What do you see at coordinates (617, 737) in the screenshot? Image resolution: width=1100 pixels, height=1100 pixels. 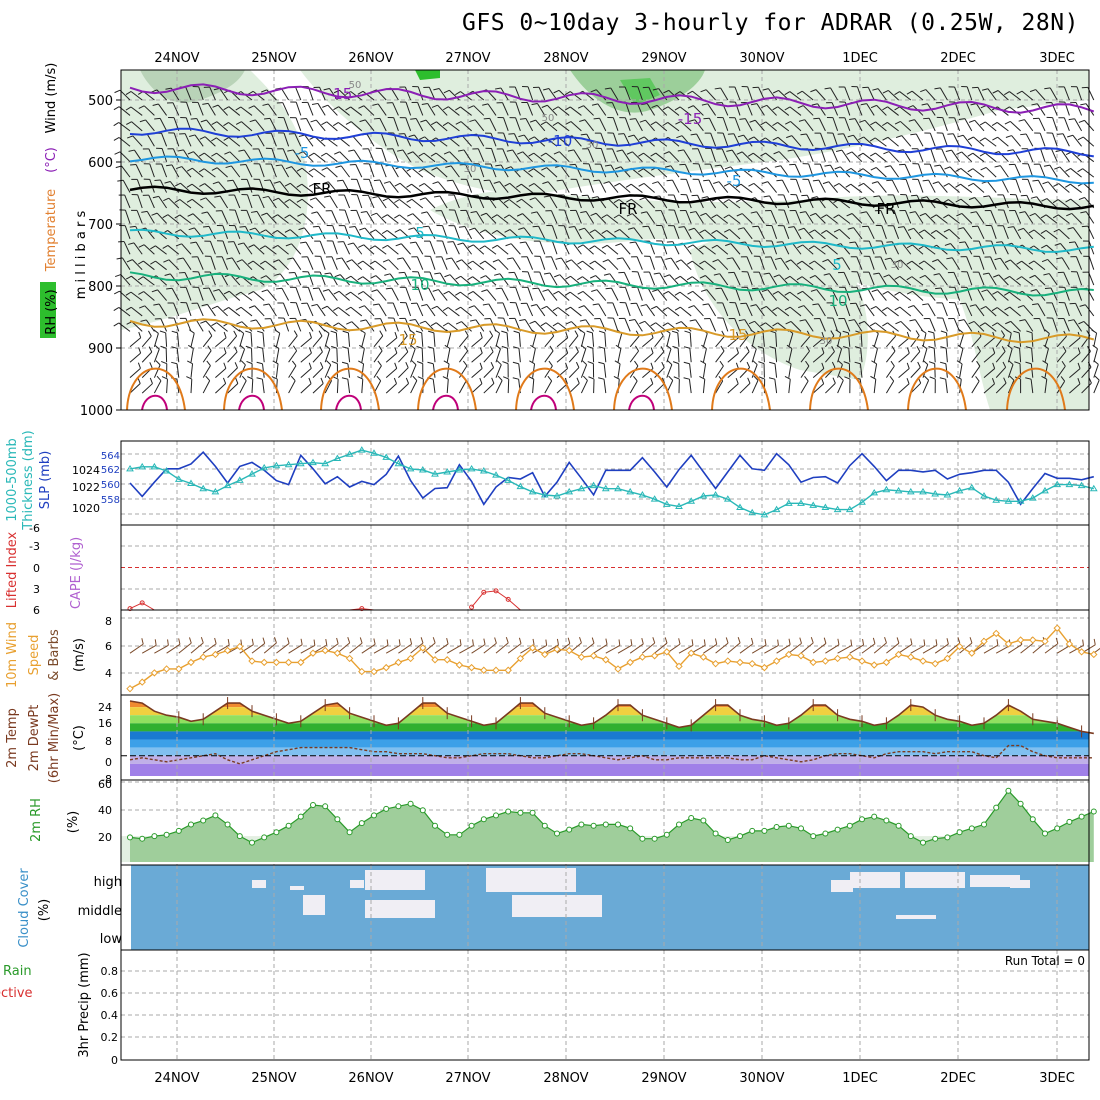 I see `vertical-gridlines` at bounding box center [617, 737].